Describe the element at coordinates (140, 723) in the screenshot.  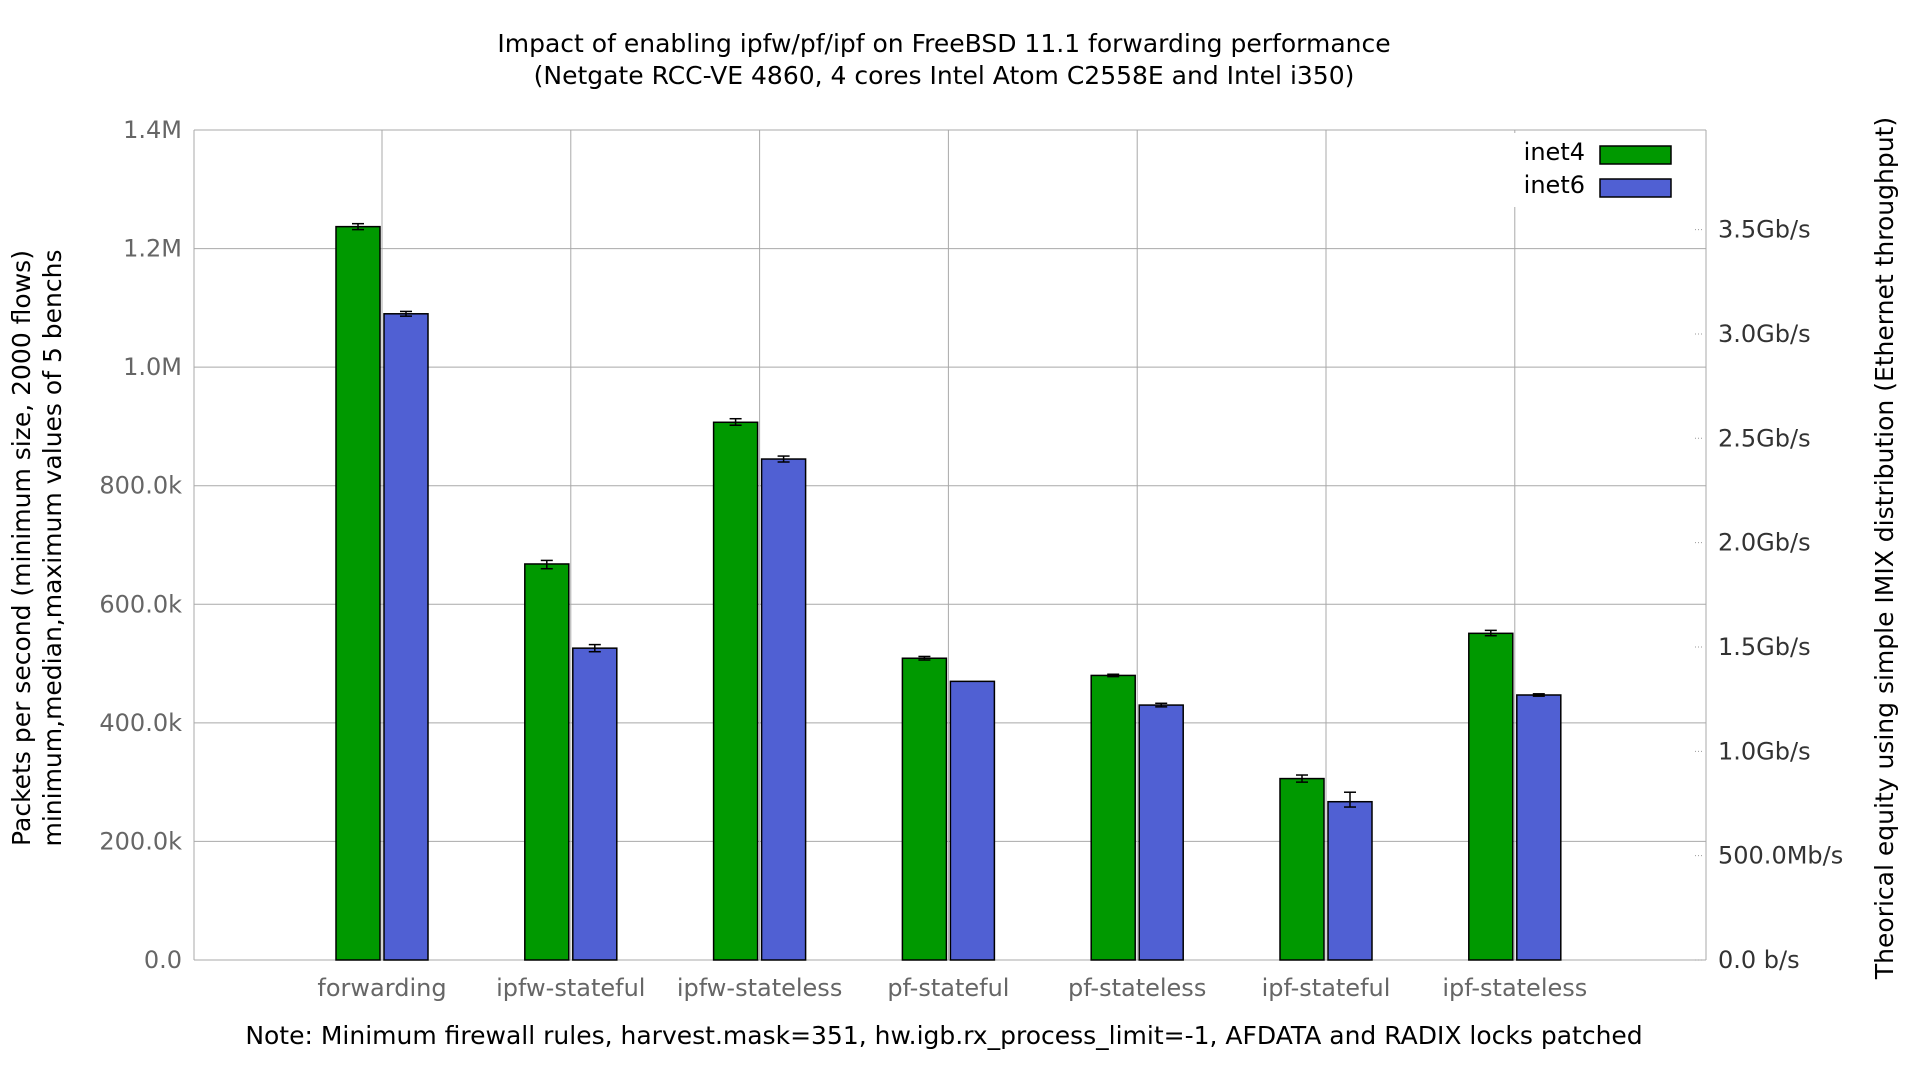
I see `y-tick-label: 400.0k` at that location.